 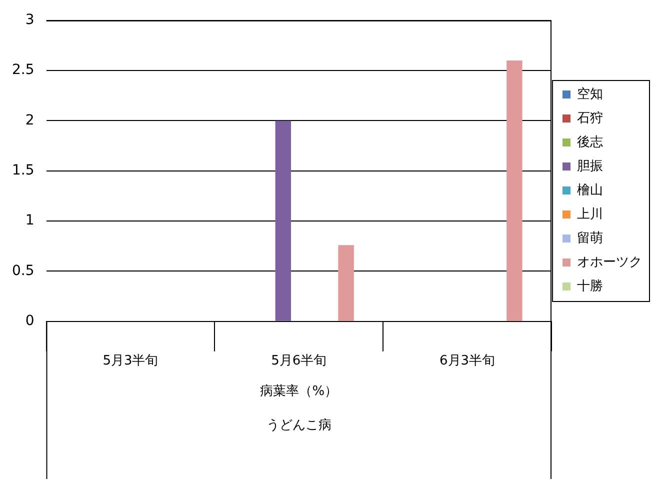 I want to click on legend-label: 留萌, so click(x=590, y=238).